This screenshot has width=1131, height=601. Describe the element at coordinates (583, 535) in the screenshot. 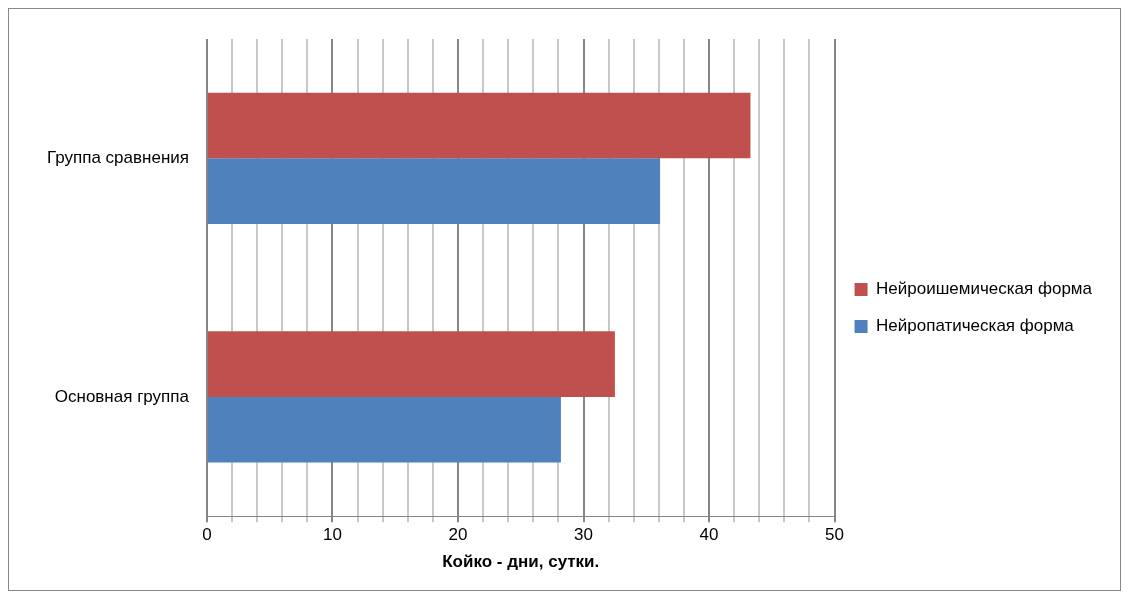

I see `x-tick-label: 30` at that location.